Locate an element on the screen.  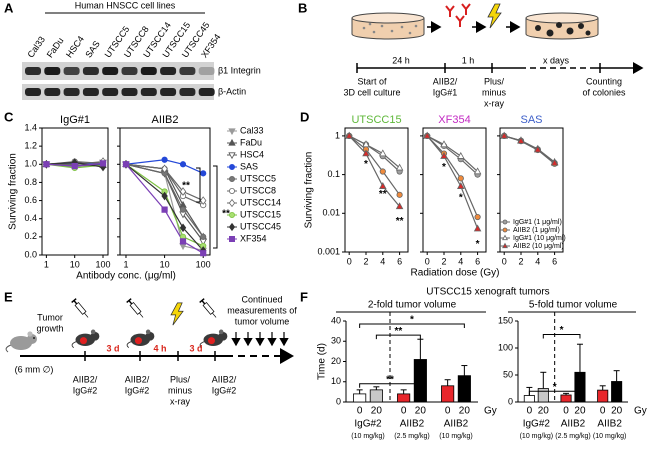
step-label: Counting is located at coordinates (604, 81).